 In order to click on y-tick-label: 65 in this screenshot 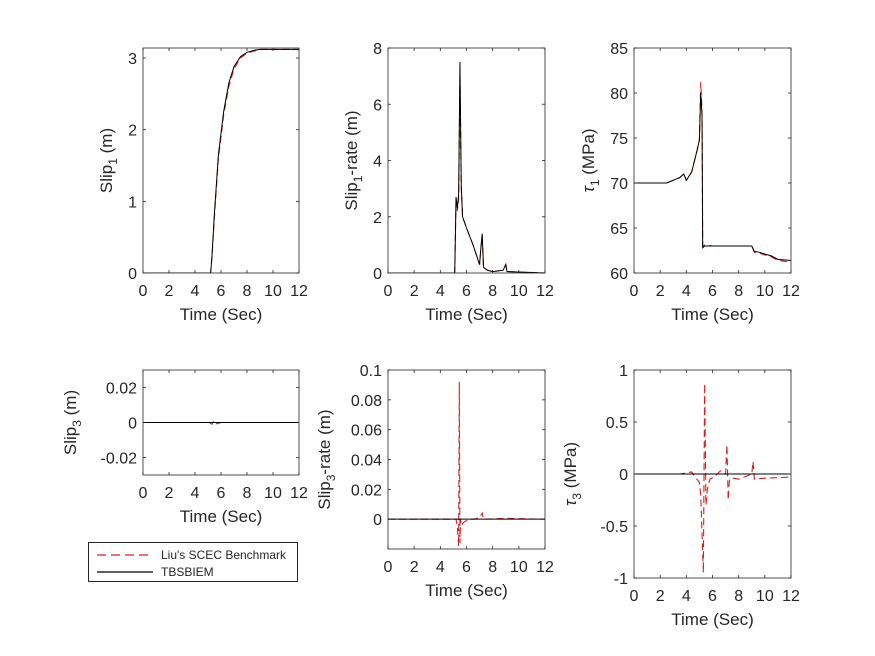, I will do `click(619, 229)`.